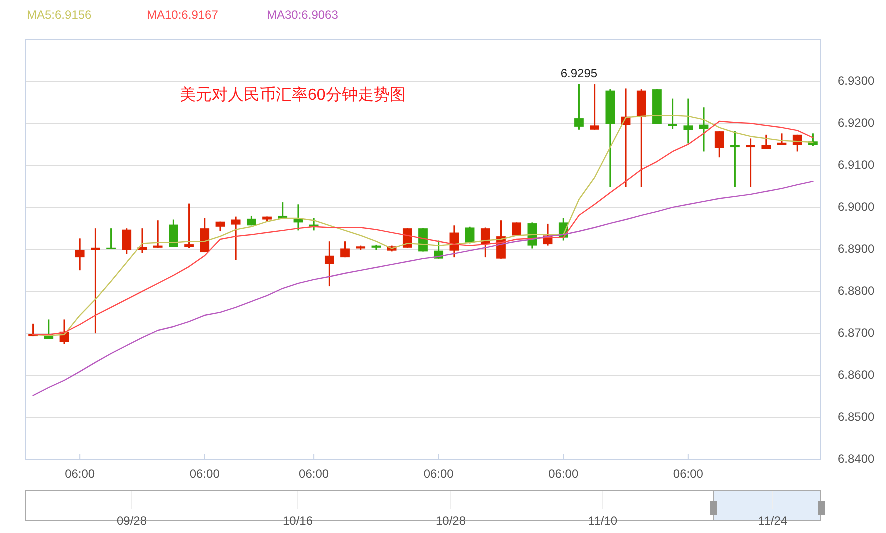 This screenshot has height=533, width=886. I want to click on y-tick-label: 6.8600, so click(857, 375).